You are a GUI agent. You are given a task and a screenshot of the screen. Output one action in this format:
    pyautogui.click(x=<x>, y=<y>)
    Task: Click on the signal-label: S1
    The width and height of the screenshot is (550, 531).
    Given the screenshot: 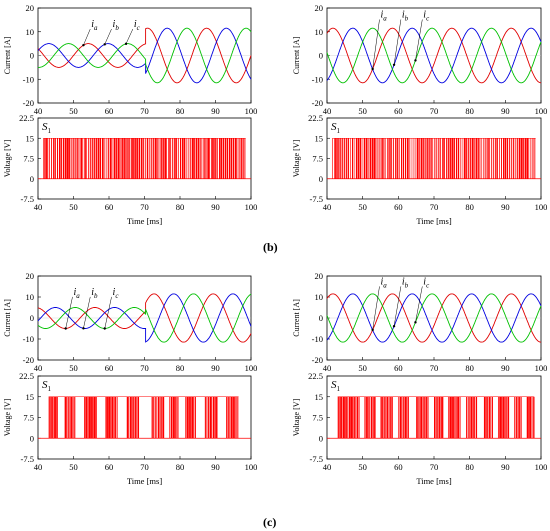 What is the action you would take?
    pyautogui.click(x=47, y=128)
    